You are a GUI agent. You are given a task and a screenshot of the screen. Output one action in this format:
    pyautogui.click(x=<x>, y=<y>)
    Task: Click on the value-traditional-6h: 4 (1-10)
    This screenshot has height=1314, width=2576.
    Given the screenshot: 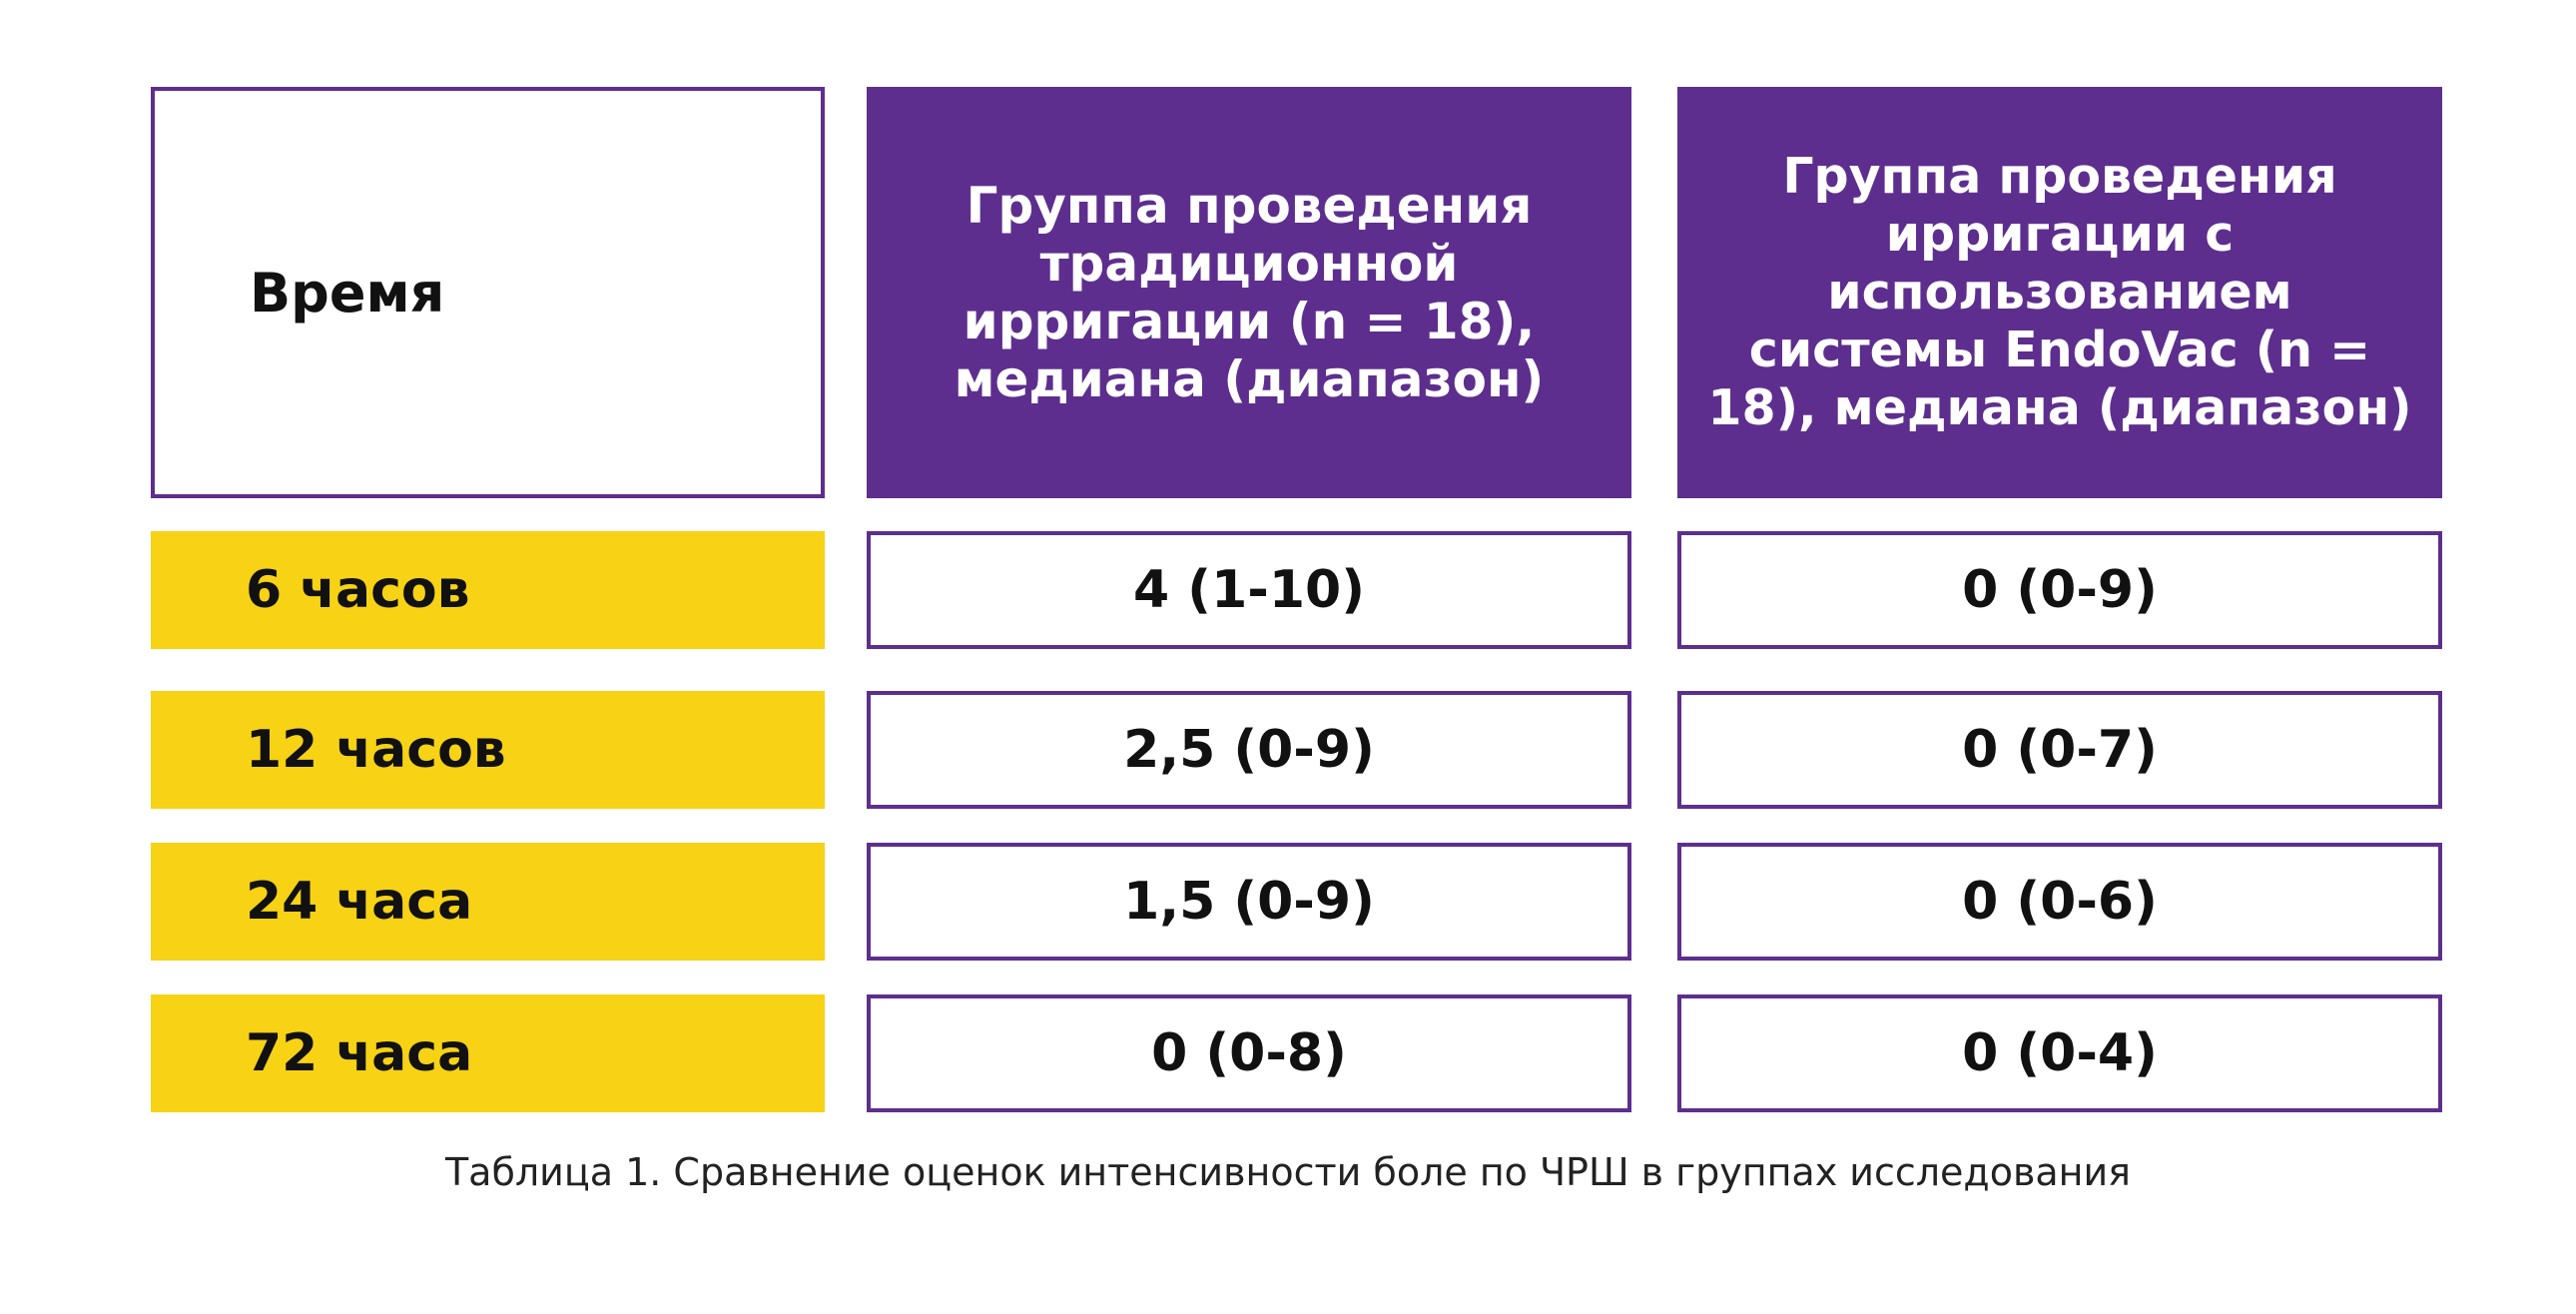 What is the action you would take?
    pyautogui.click(x=1249, y=590)
    